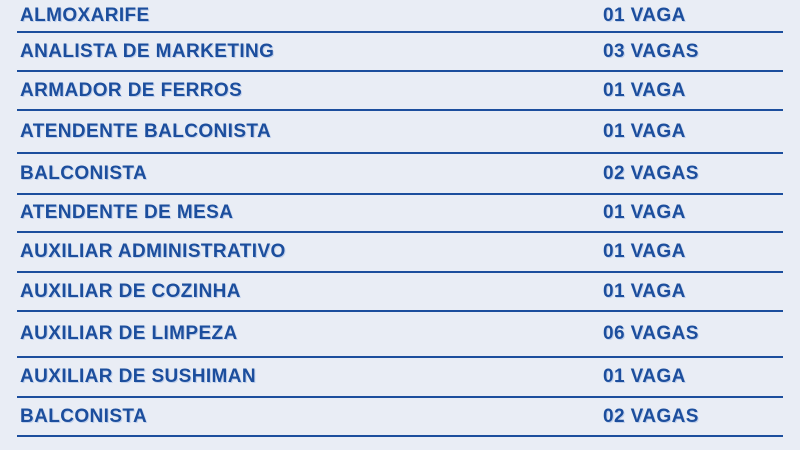  I want to click on table-row: AUXILIAR DE SUSHIMAN 01 VAGA, so click(400, 378).